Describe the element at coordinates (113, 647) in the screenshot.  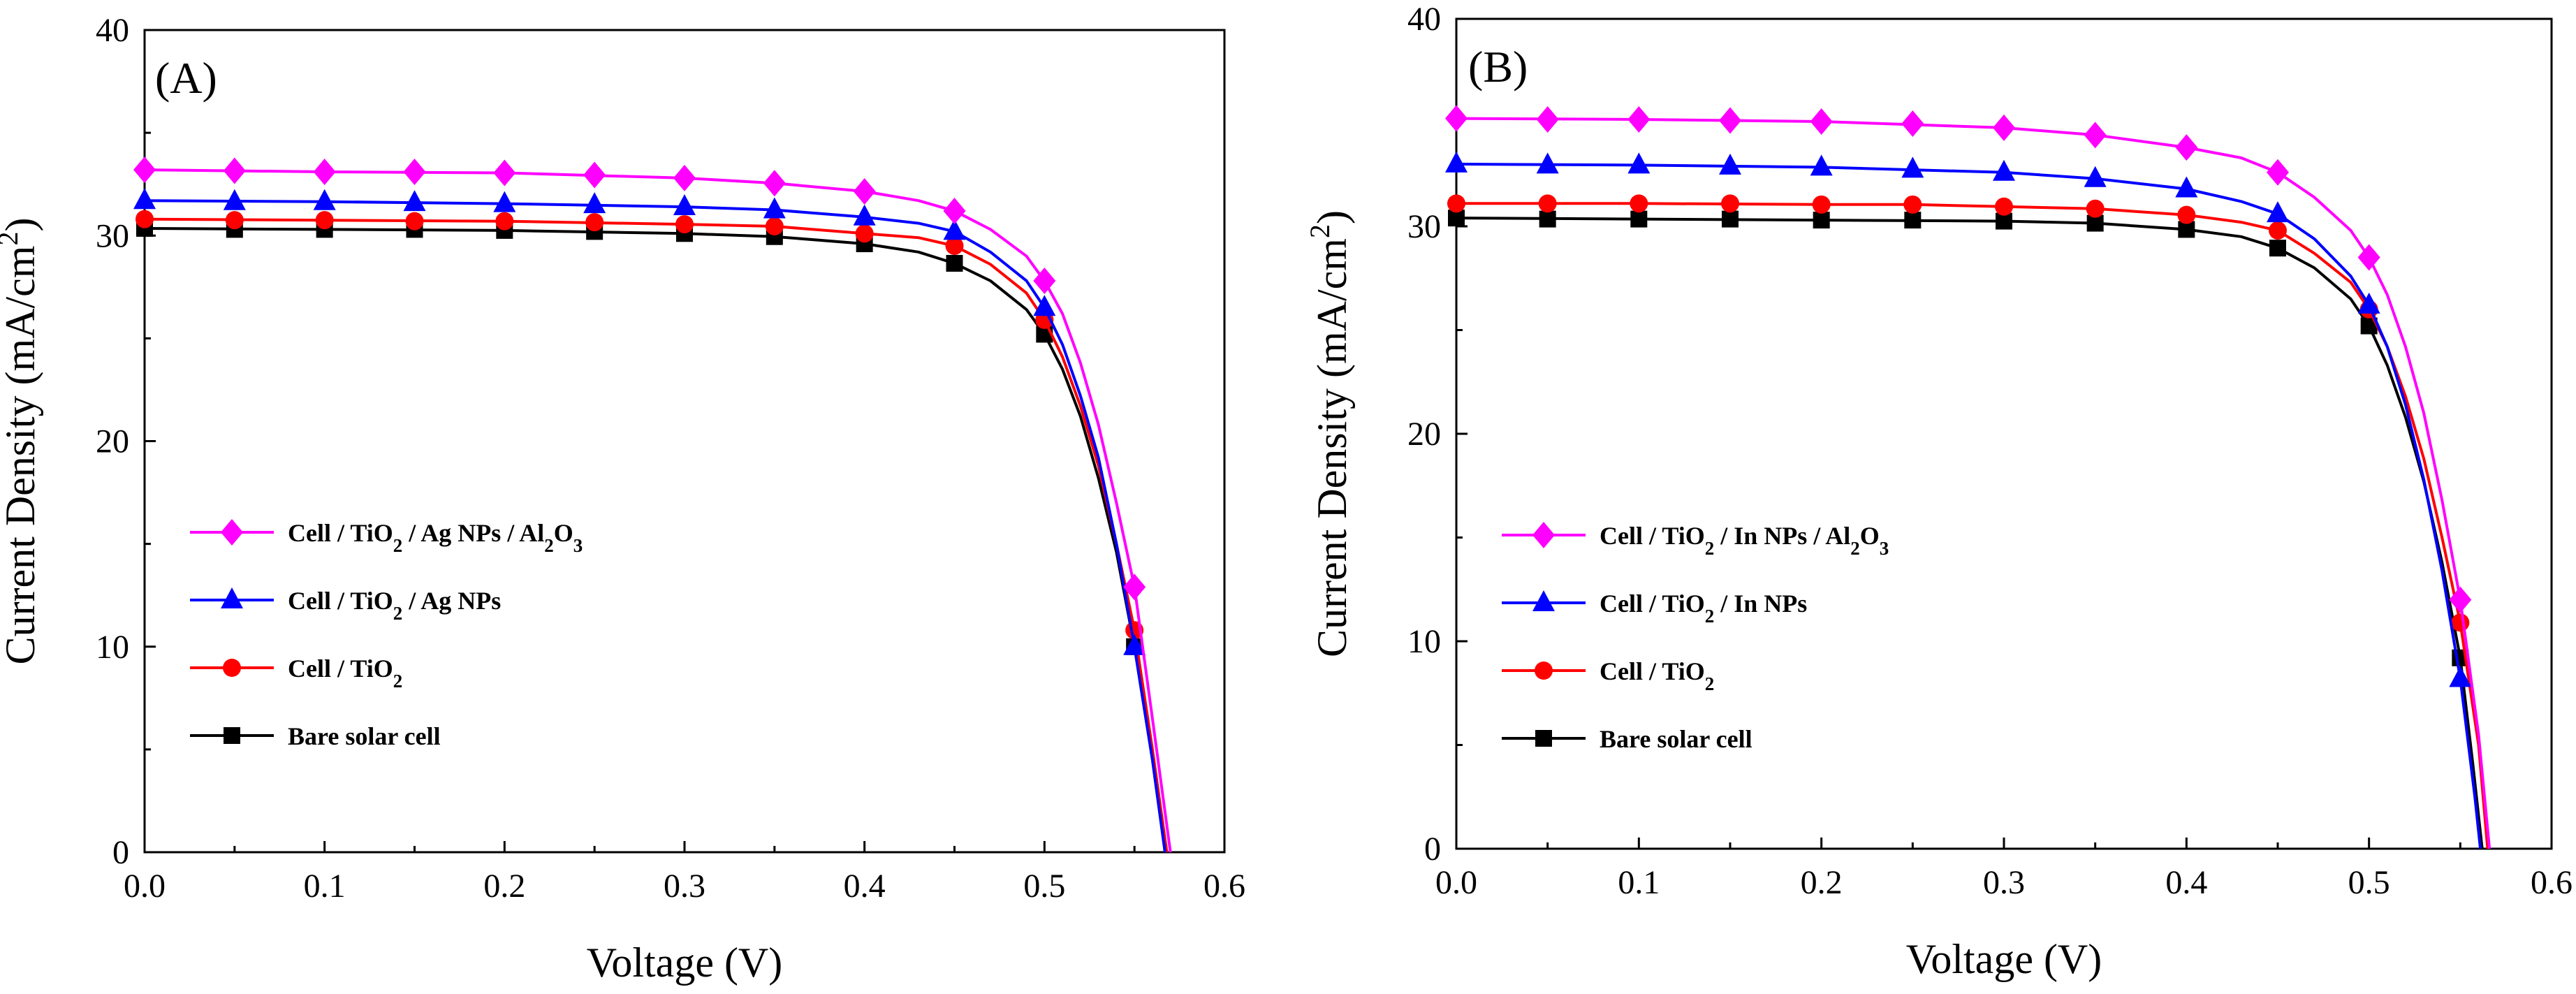
I see `y-tick-label: 10` at that location.